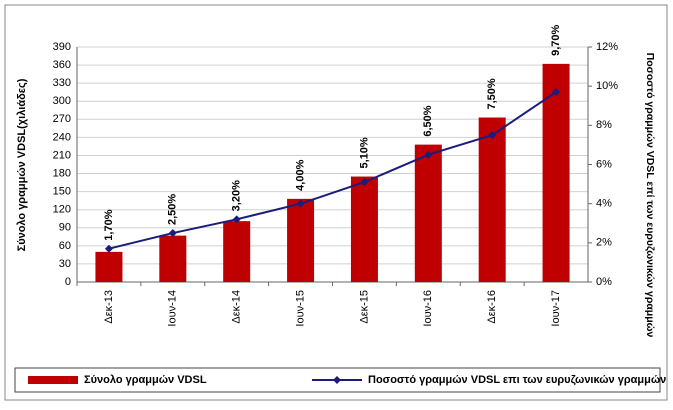 Image resolution: width=673 pixels, height=410 pixels. Describe the element at coordinates (62, 83) in the screenshot. I see `y-tick-label: 330` at that location.